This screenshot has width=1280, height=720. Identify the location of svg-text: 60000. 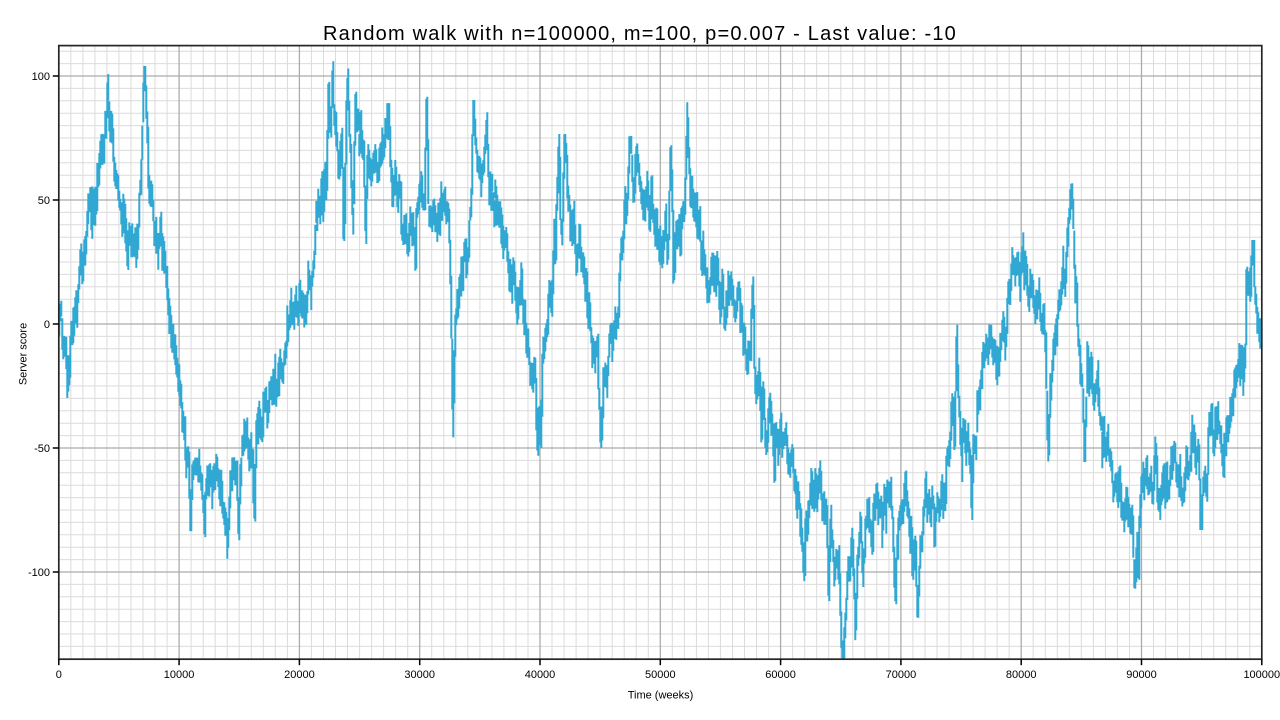
(780, 675).